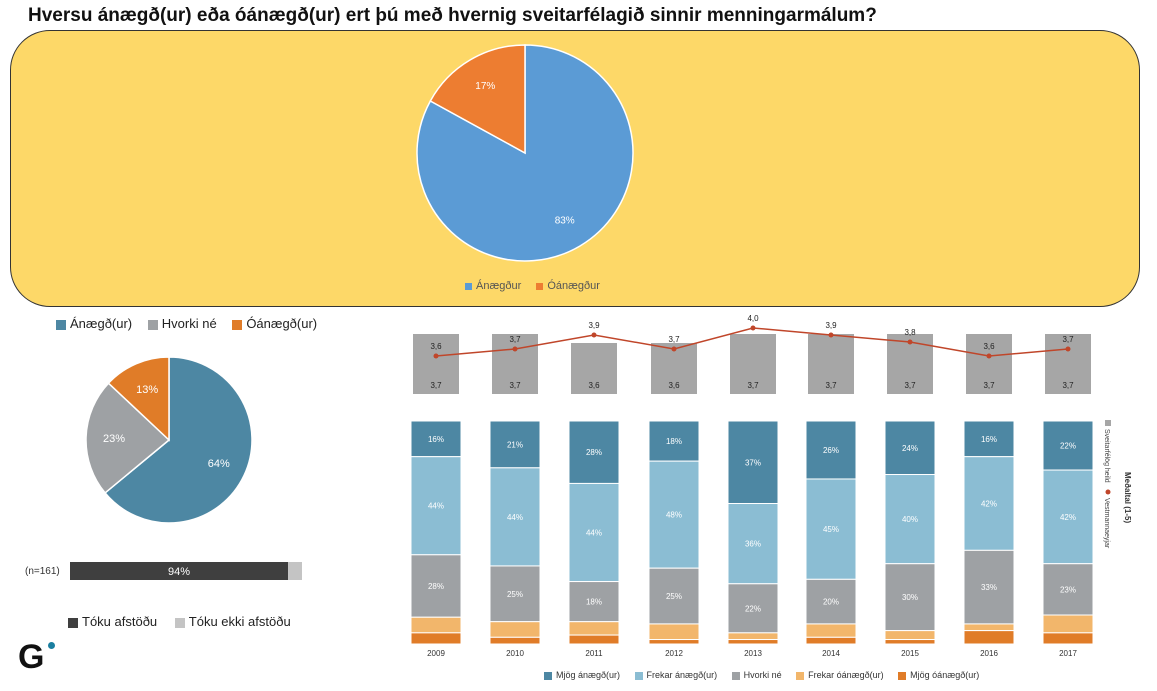 This screenshot has width=1157, height=691. I want to click on response-legend: Tóku afstöðu Tóku ekki afstöðu, so click(186, 621).